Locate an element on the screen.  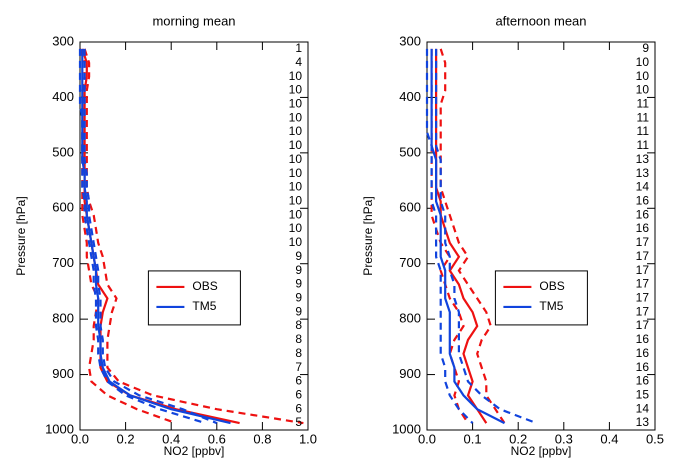
x-tick-label: 0.8 is located at coordinates (262, 438).